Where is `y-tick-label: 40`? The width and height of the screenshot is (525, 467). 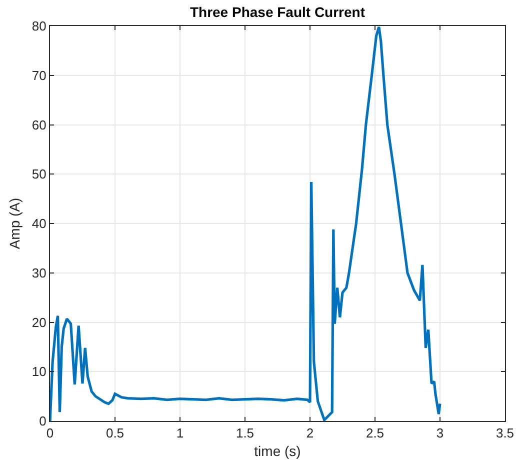 y-tick-label: 40 is located at coordinates (39, 224).